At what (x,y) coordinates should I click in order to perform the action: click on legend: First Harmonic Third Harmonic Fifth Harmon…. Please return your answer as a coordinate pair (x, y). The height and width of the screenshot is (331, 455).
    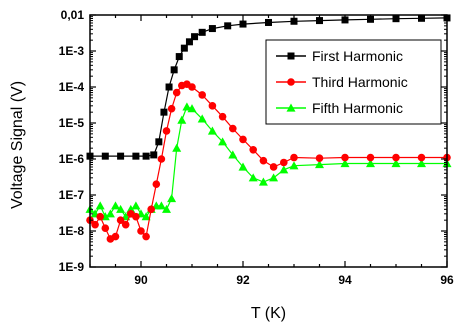
    Looking at the image, I should click on (353, 82).